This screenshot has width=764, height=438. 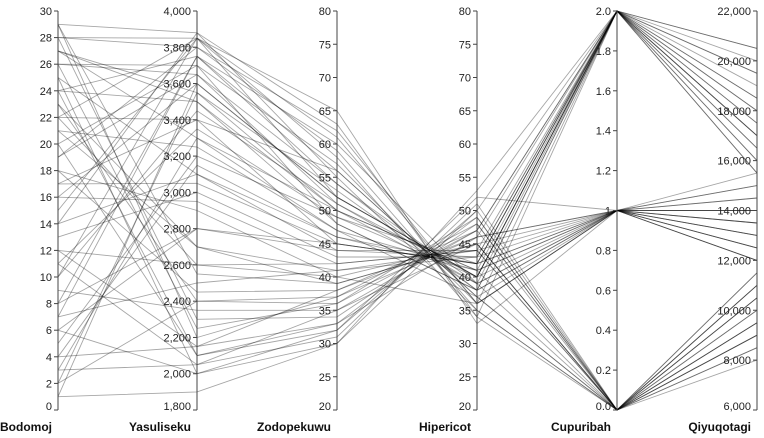 What do you see at coordinates (46, 65) in the screenshot?
I see `tick-label: 26` at bounding box center [46, 65].